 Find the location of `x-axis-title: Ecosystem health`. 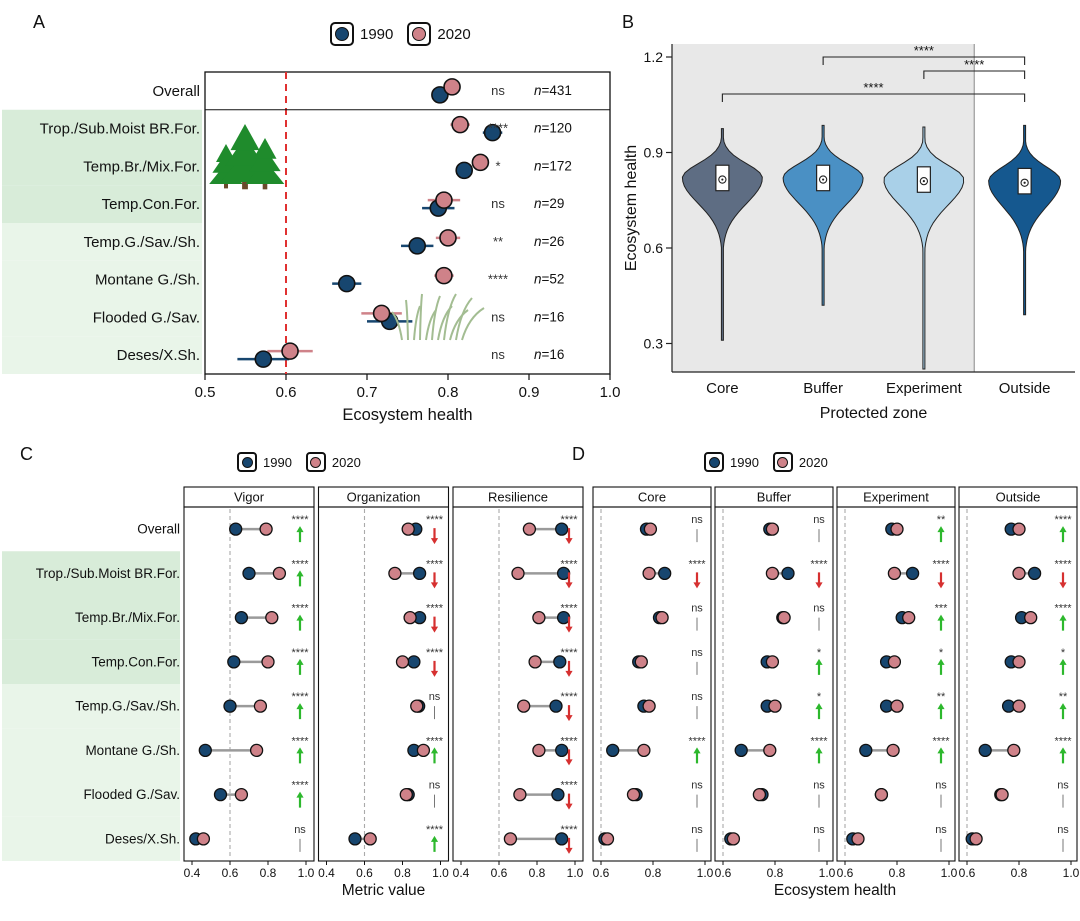

x-axis-title: Ecosystem health is located at coordinates (407, 415).